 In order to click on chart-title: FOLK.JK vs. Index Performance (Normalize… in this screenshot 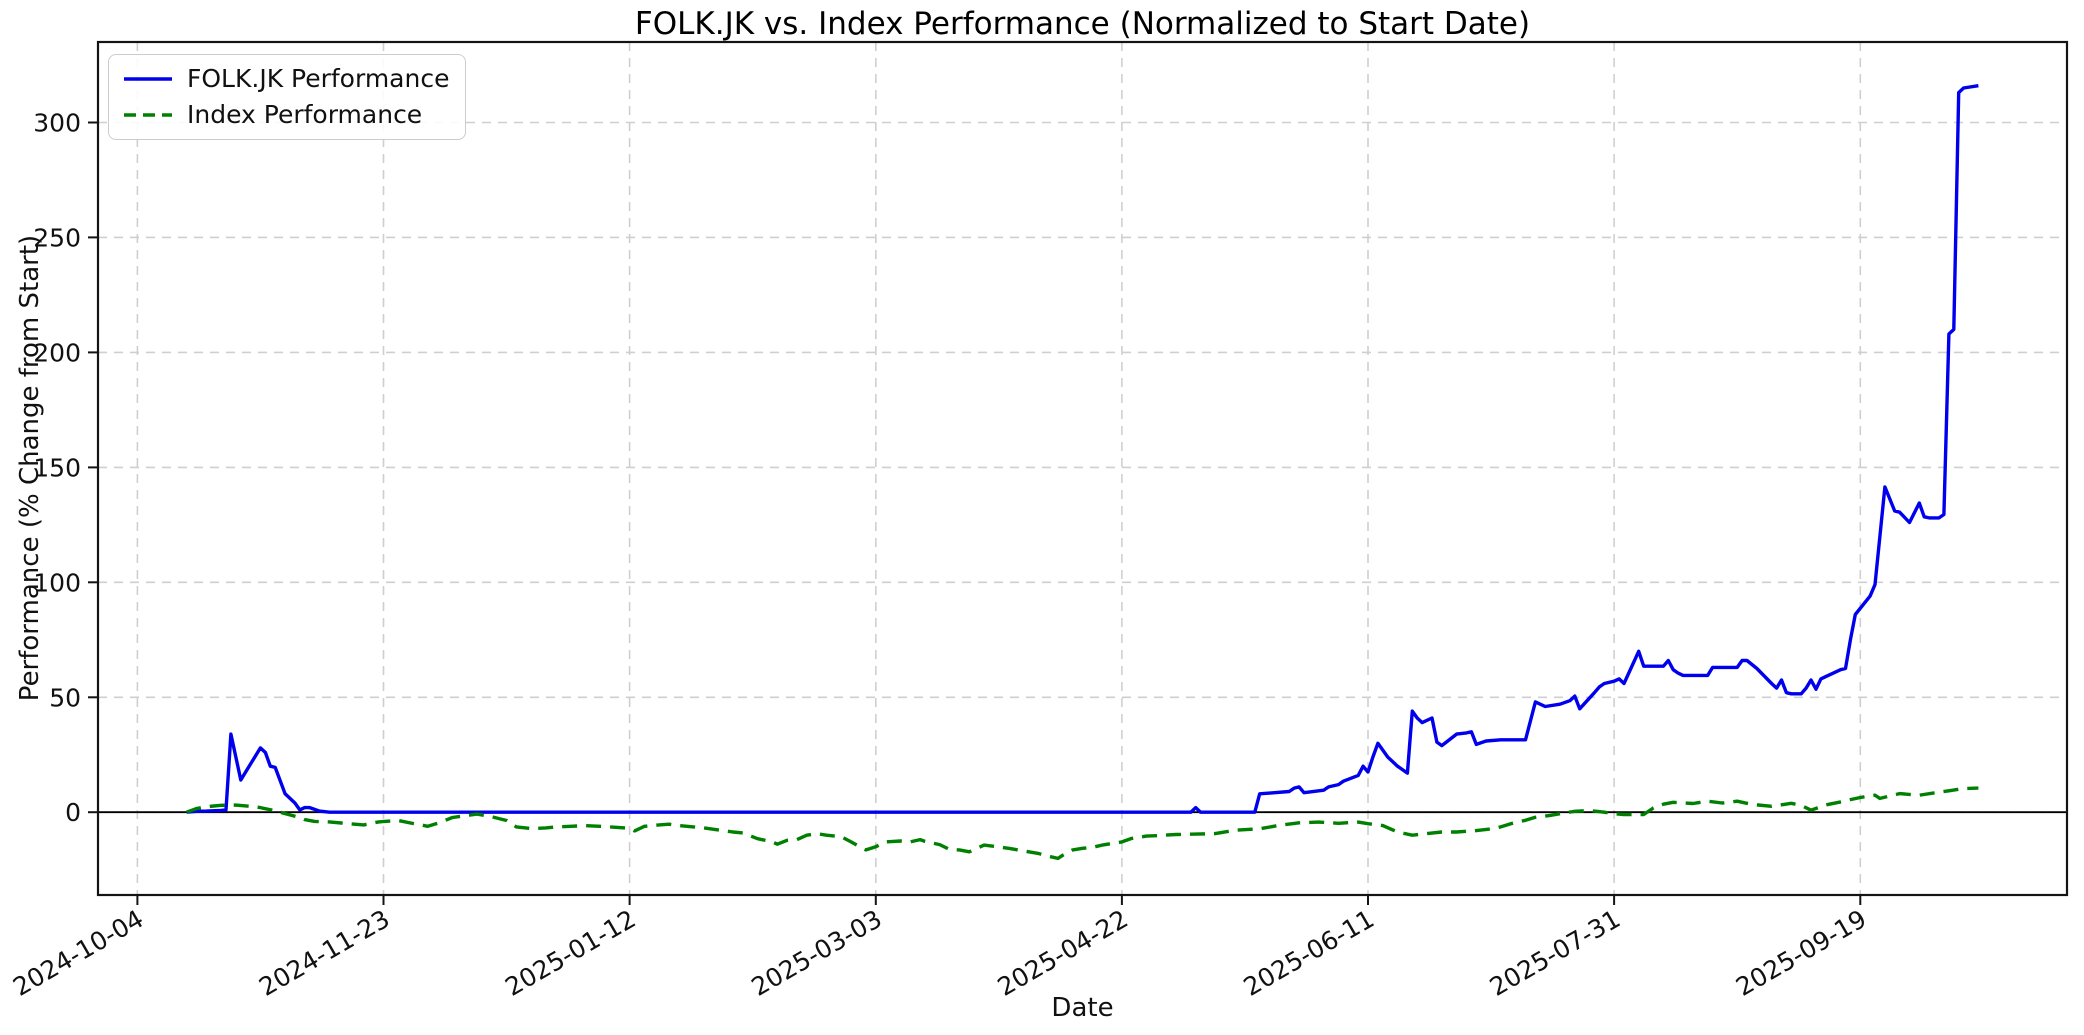, I will do `click(1082, 24)`.